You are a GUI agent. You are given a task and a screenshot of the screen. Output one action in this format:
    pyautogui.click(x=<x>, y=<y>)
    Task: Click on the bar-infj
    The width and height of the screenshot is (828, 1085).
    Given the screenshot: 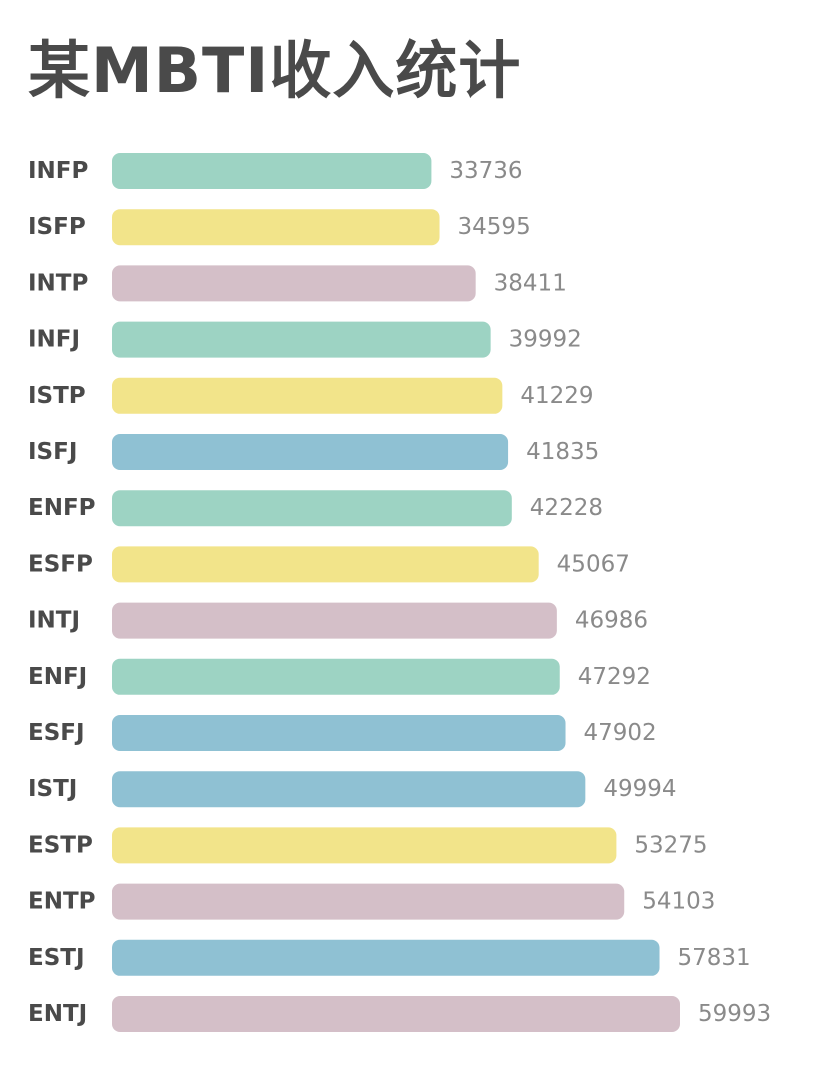 What is the action you would take?
    pyautogui.click(x=301, y=339)
    